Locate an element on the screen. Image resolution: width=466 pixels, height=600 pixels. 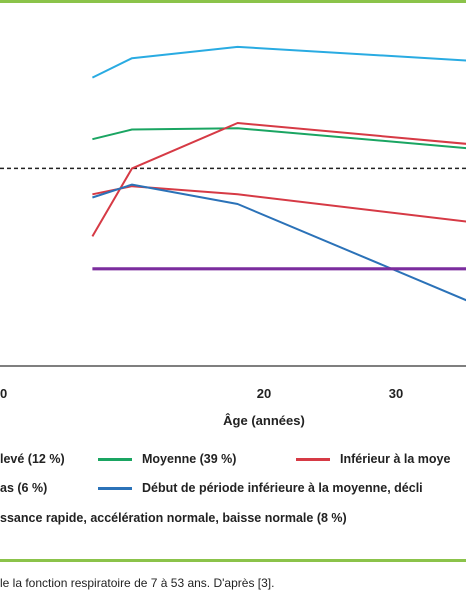
legend-item-inferieur: Inférieur à la moye is located at coordinates (373, 459).